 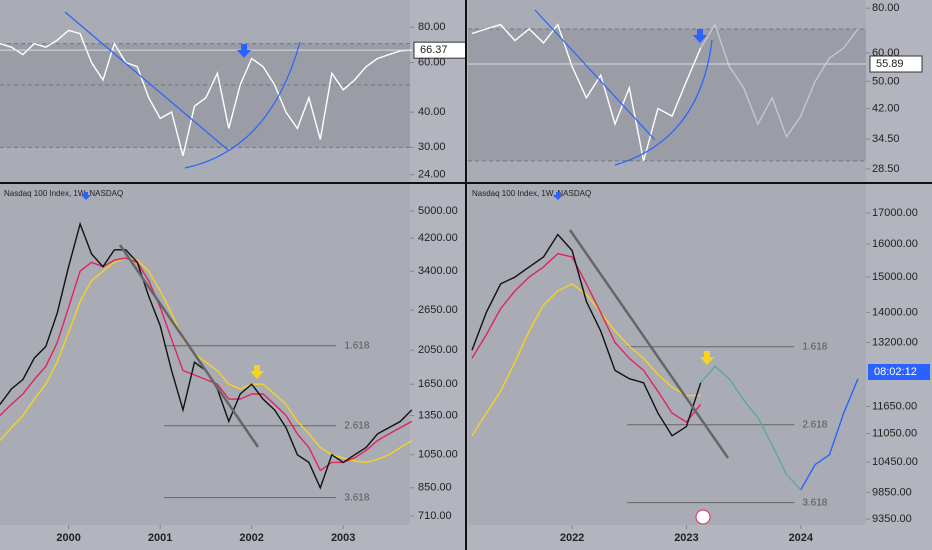 I want to click on y-tick-label: 50.00, so click(x=886, y=81).